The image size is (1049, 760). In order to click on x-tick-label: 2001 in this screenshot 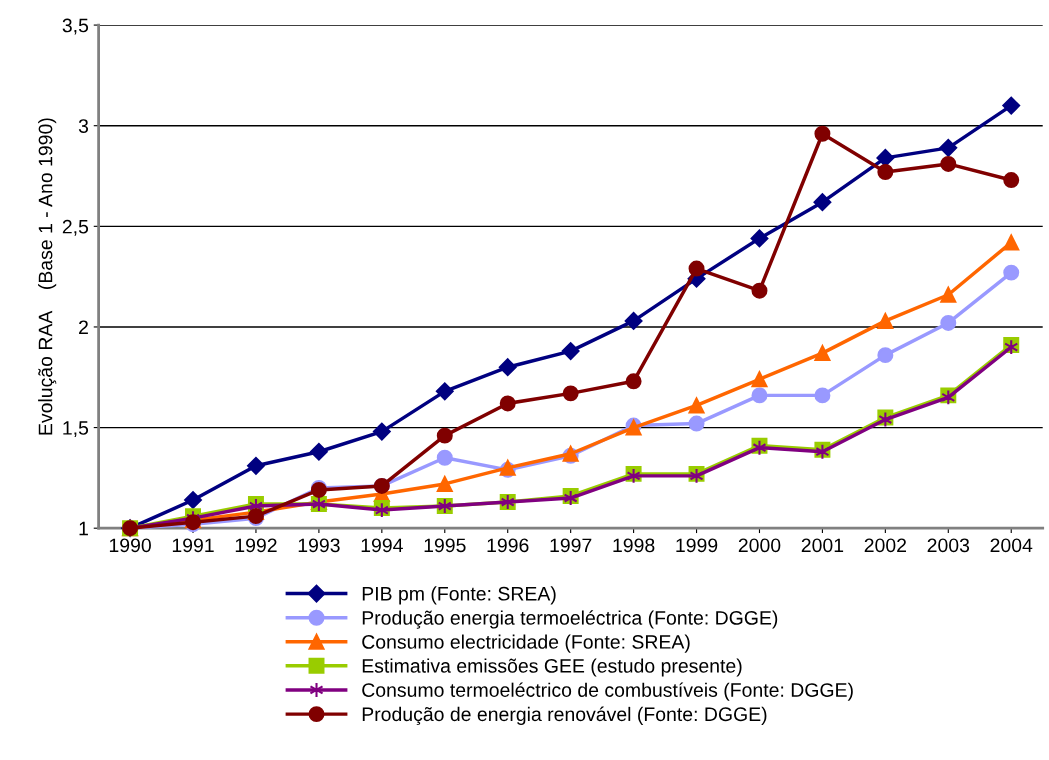, I will do `click(822, 545)`.